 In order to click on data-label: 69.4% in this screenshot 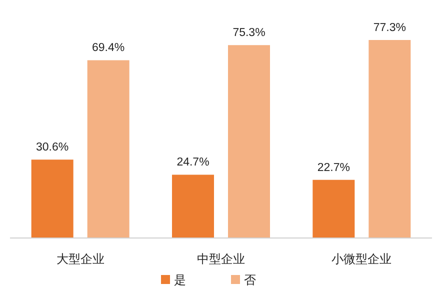, I will do `click(108, 48)`.